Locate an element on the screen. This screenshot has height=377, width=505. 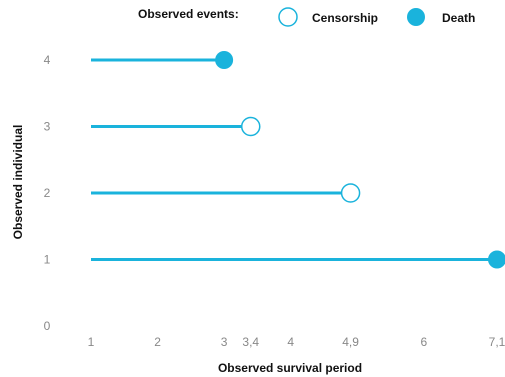
y-axis-title: Observed individual is located at coordinates (18, 182).